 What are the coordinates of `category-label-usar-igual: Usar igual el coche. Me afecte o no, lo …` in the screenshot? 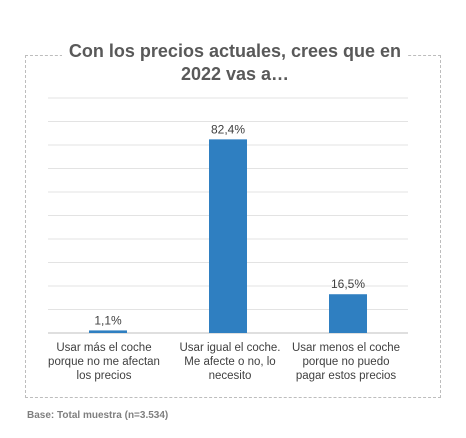 It's located at (230, 362).